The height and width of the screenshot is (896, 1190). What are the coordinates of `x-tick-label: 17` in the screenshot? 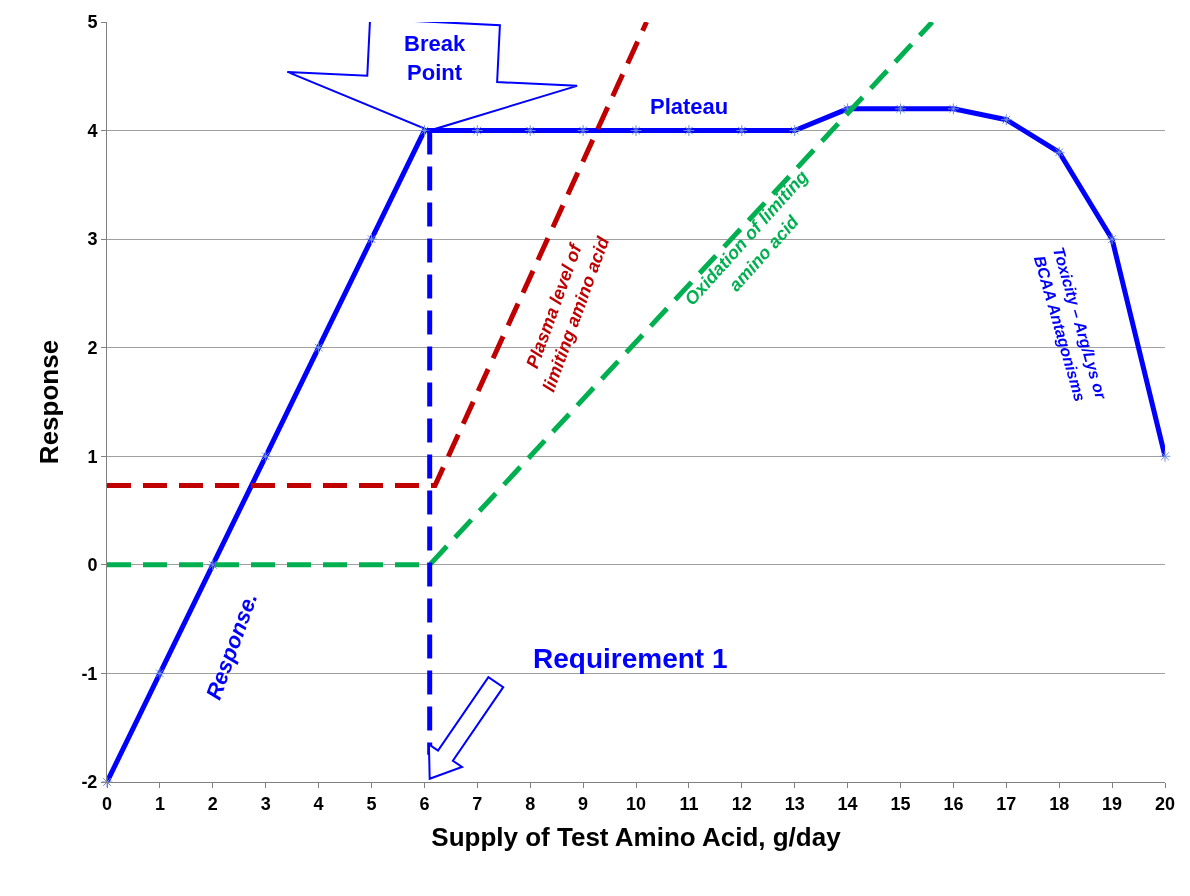 It's located at (1006, 803).